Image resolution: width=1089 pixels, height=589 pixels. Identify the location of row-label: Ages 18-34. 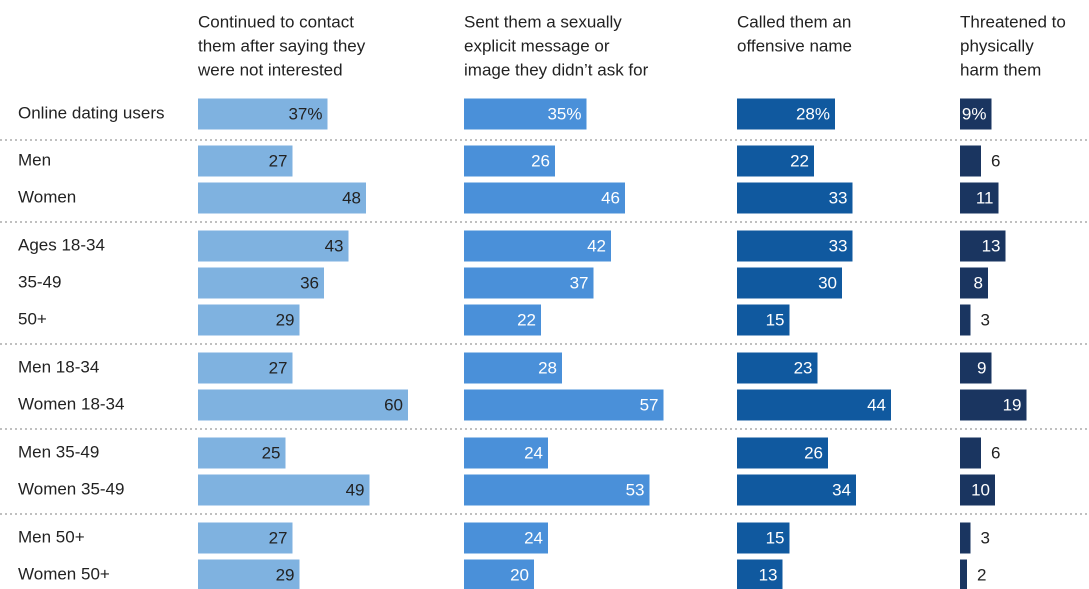
(61, 244).